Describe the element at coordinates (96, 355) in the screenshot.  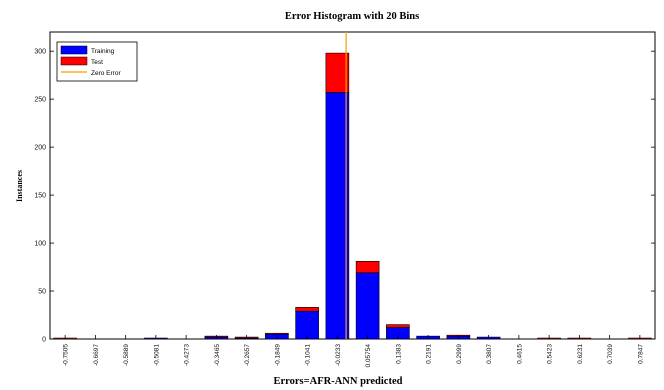
I see `x-tick-label: -0.6697` at that location.